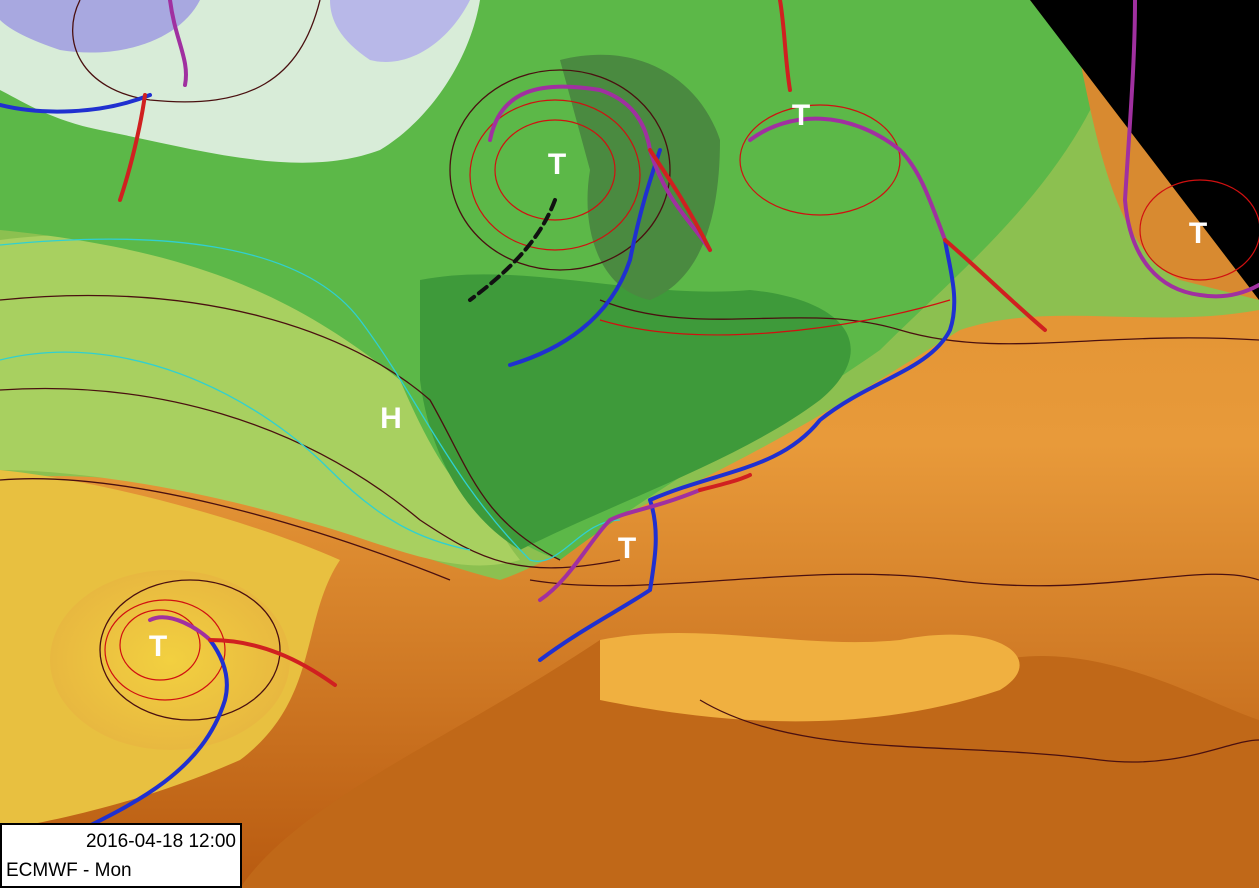 This screenshot has width=1259, height=888. What do you see at coordinates (1144, 150) in the screenshot?
I see `off-map` at bounding box center [1144, 150].